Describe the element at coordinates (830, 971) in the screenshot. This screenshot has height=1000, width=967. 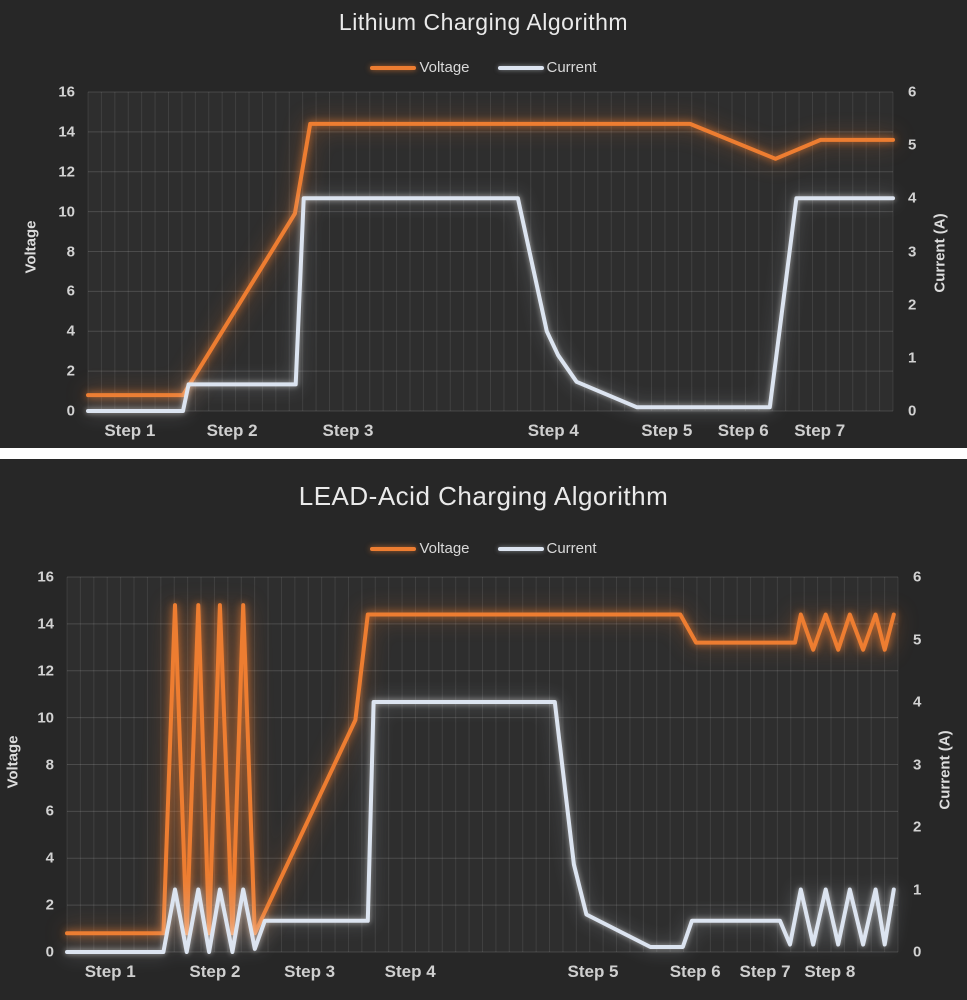
I see `x-axis-step-label: Step 8` at that location.